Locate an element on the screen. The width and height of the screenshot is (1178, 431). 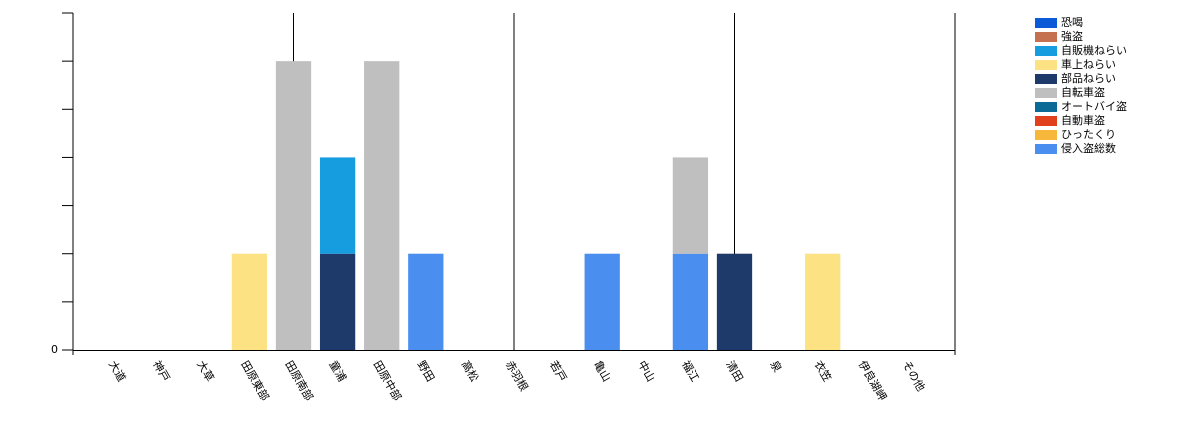
x-tick-label: 衣笠 is located at coordinates (823, 371).